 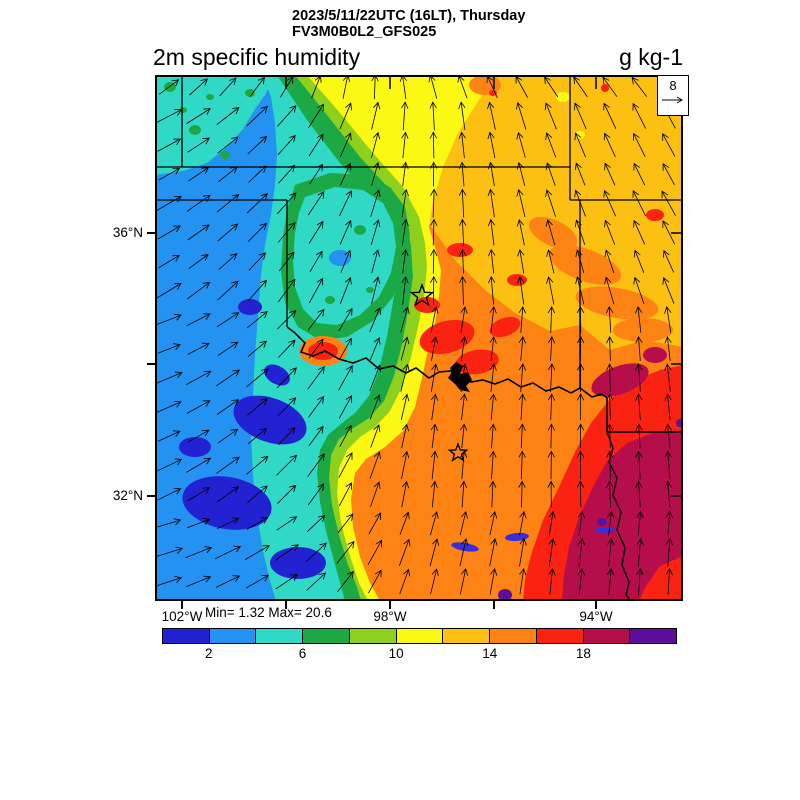 I want to click on wind-reference-arrow-icon, so click(x=672, y=100).